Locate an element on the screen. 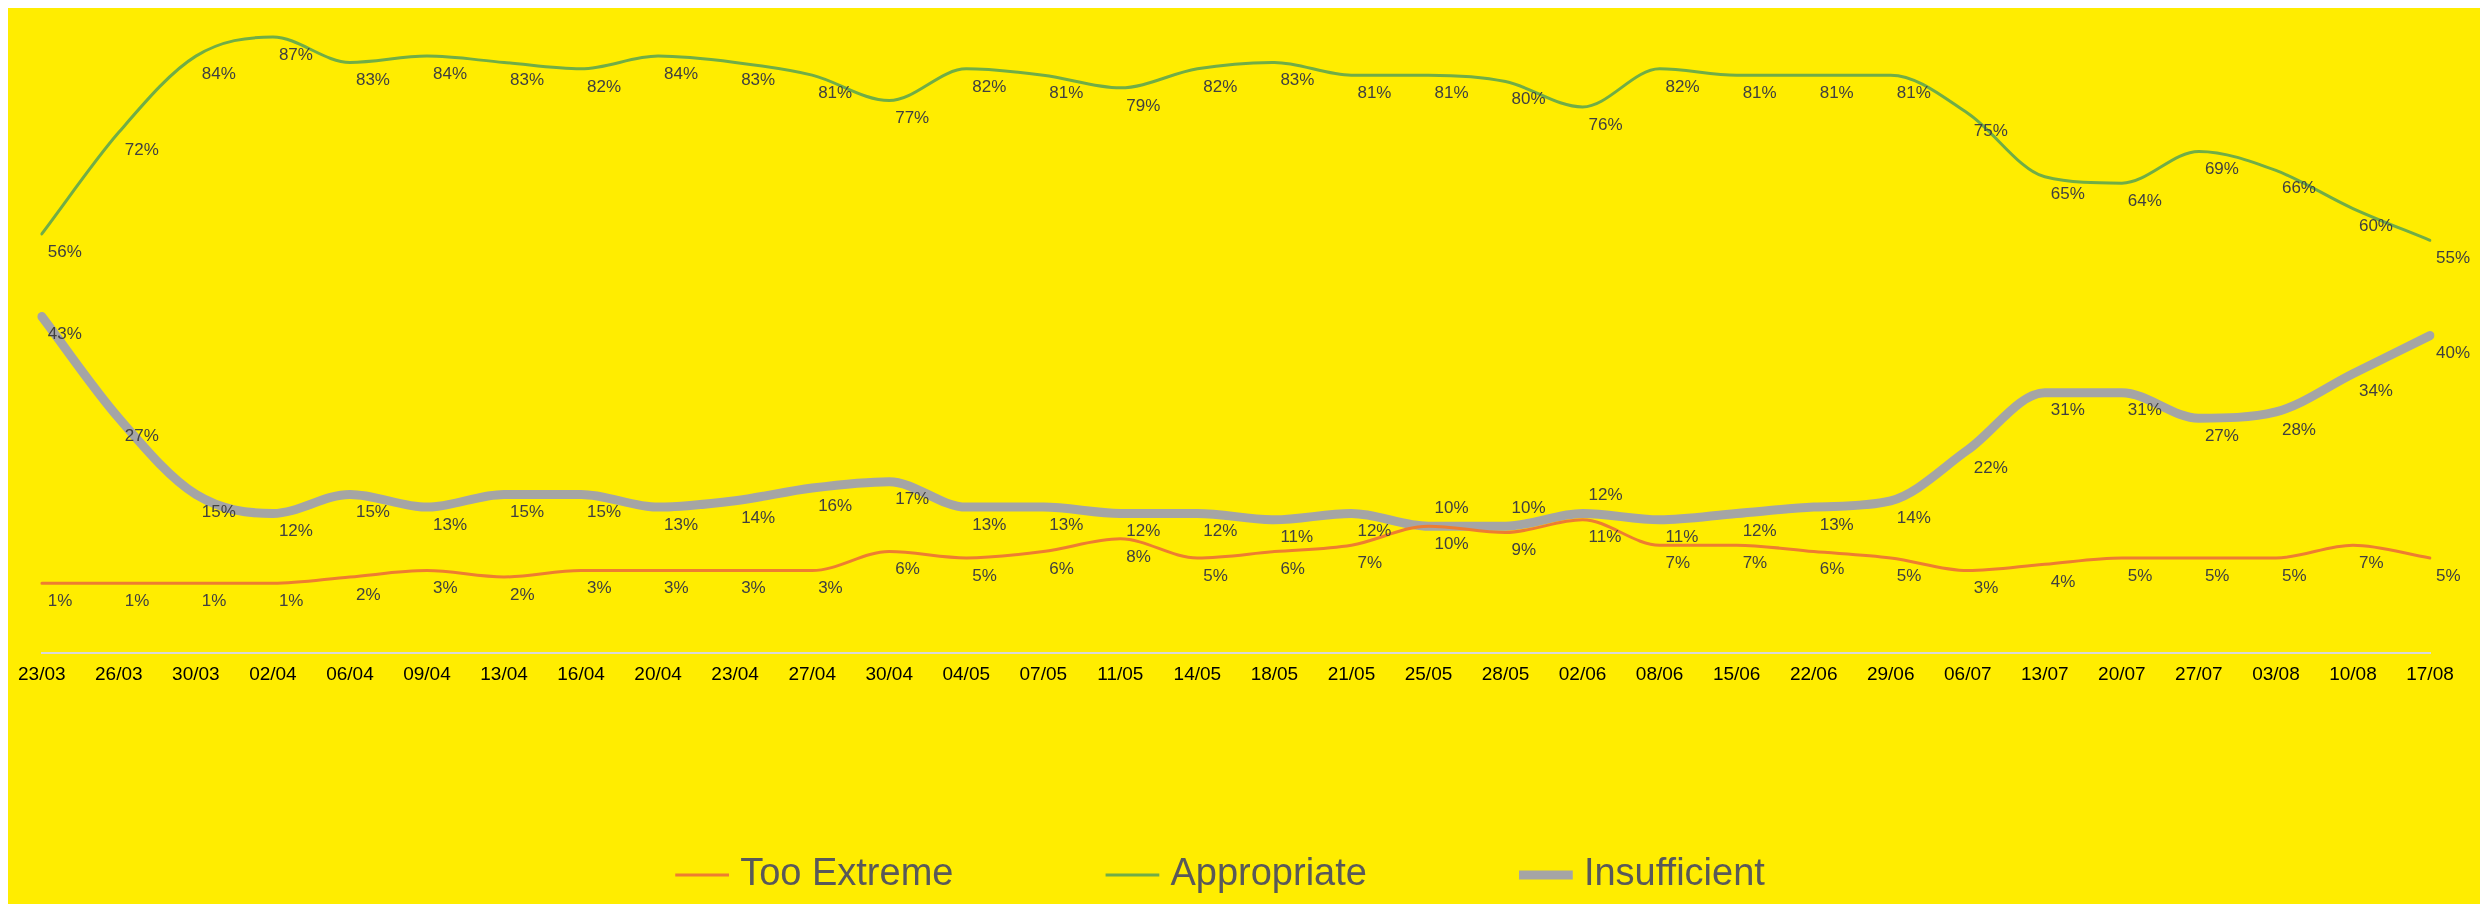 This screenshot has height=914, width=2488. x-tick-label: 30/03 is located at coordinates (196, 673).